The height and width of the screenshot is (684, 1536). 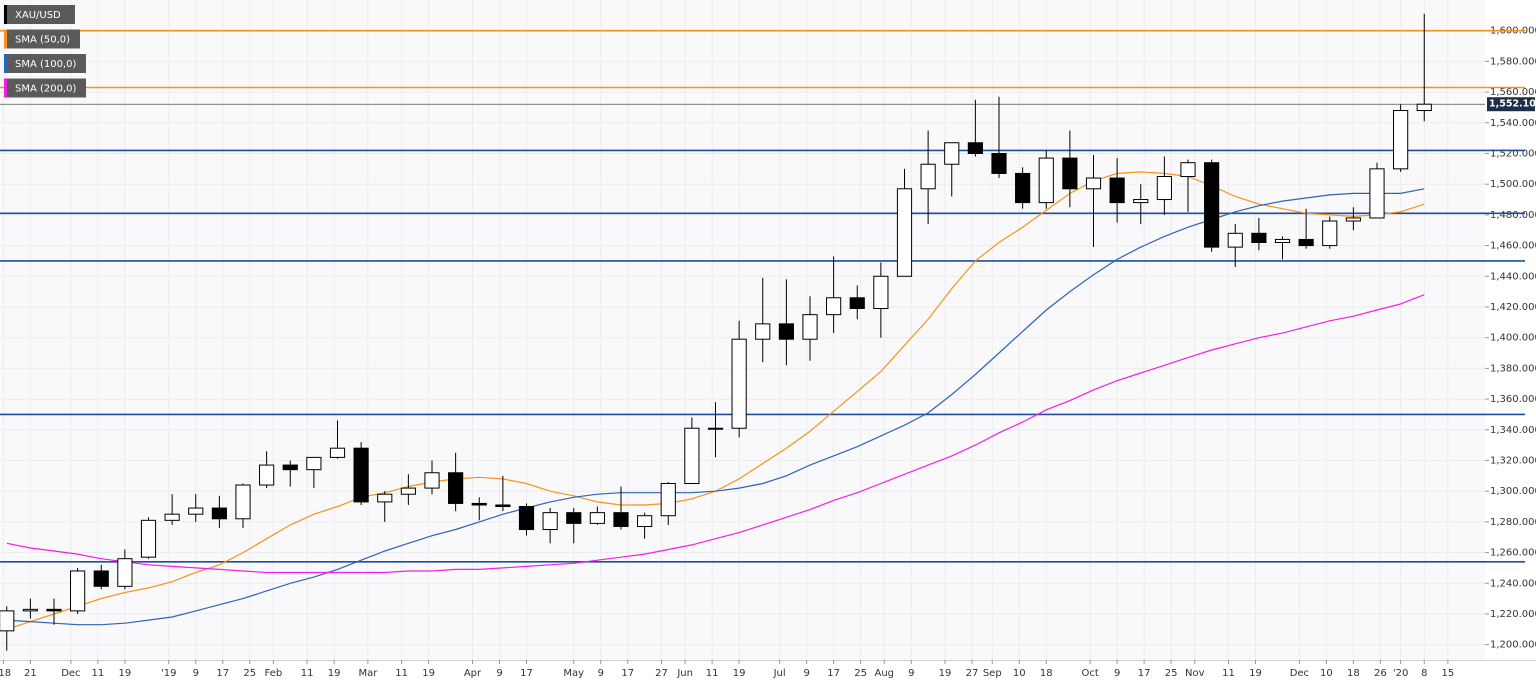 I want to click on y-tick-label: 1,380.0000, so click(x=1513, y=368).